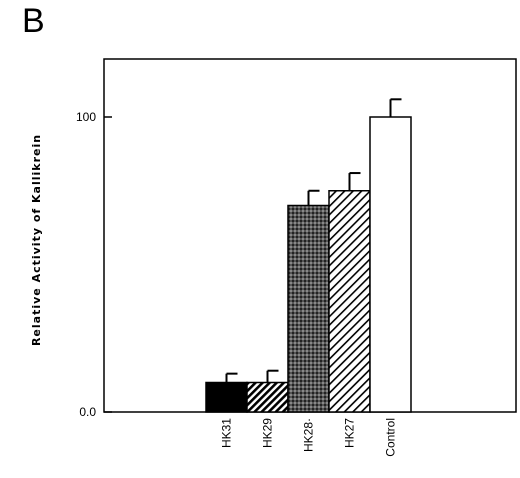  I want to click on x-tick-label: Control, so click(391, 437).